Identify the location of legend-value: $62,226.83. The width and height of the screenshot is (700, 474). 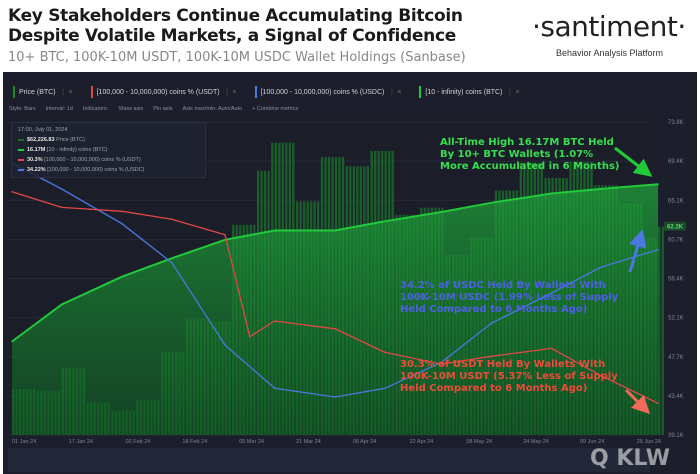
(41, 140).